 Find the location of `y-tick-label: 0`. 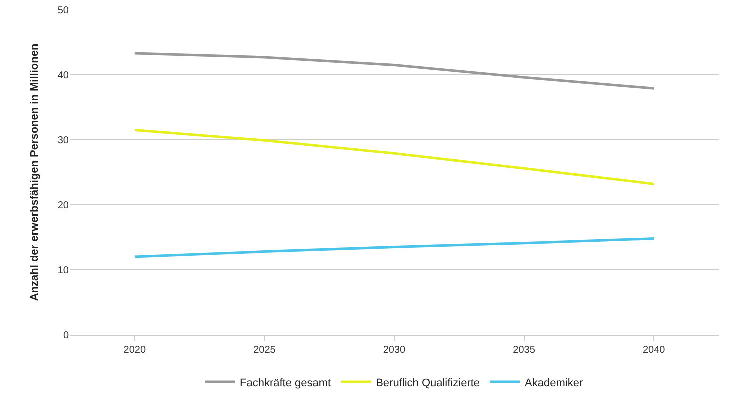

y-tick-label: 0 is located at coordinates (66, 336).